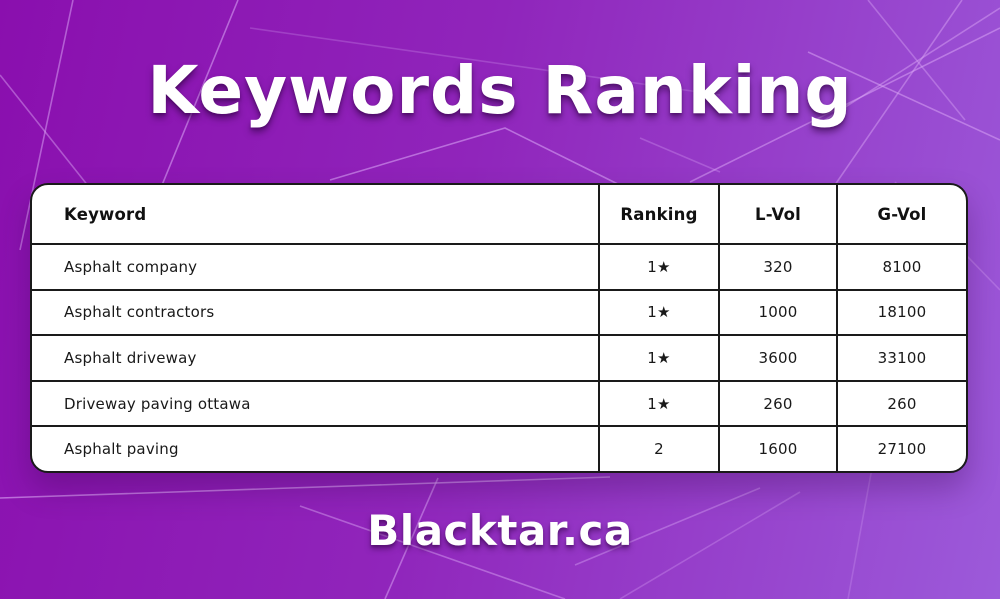 This screenshot has width=1000, height=599. Describe the element at coordinates (901, 357) in the screenshot. I see `cell-g-vol: 33100` at that location.